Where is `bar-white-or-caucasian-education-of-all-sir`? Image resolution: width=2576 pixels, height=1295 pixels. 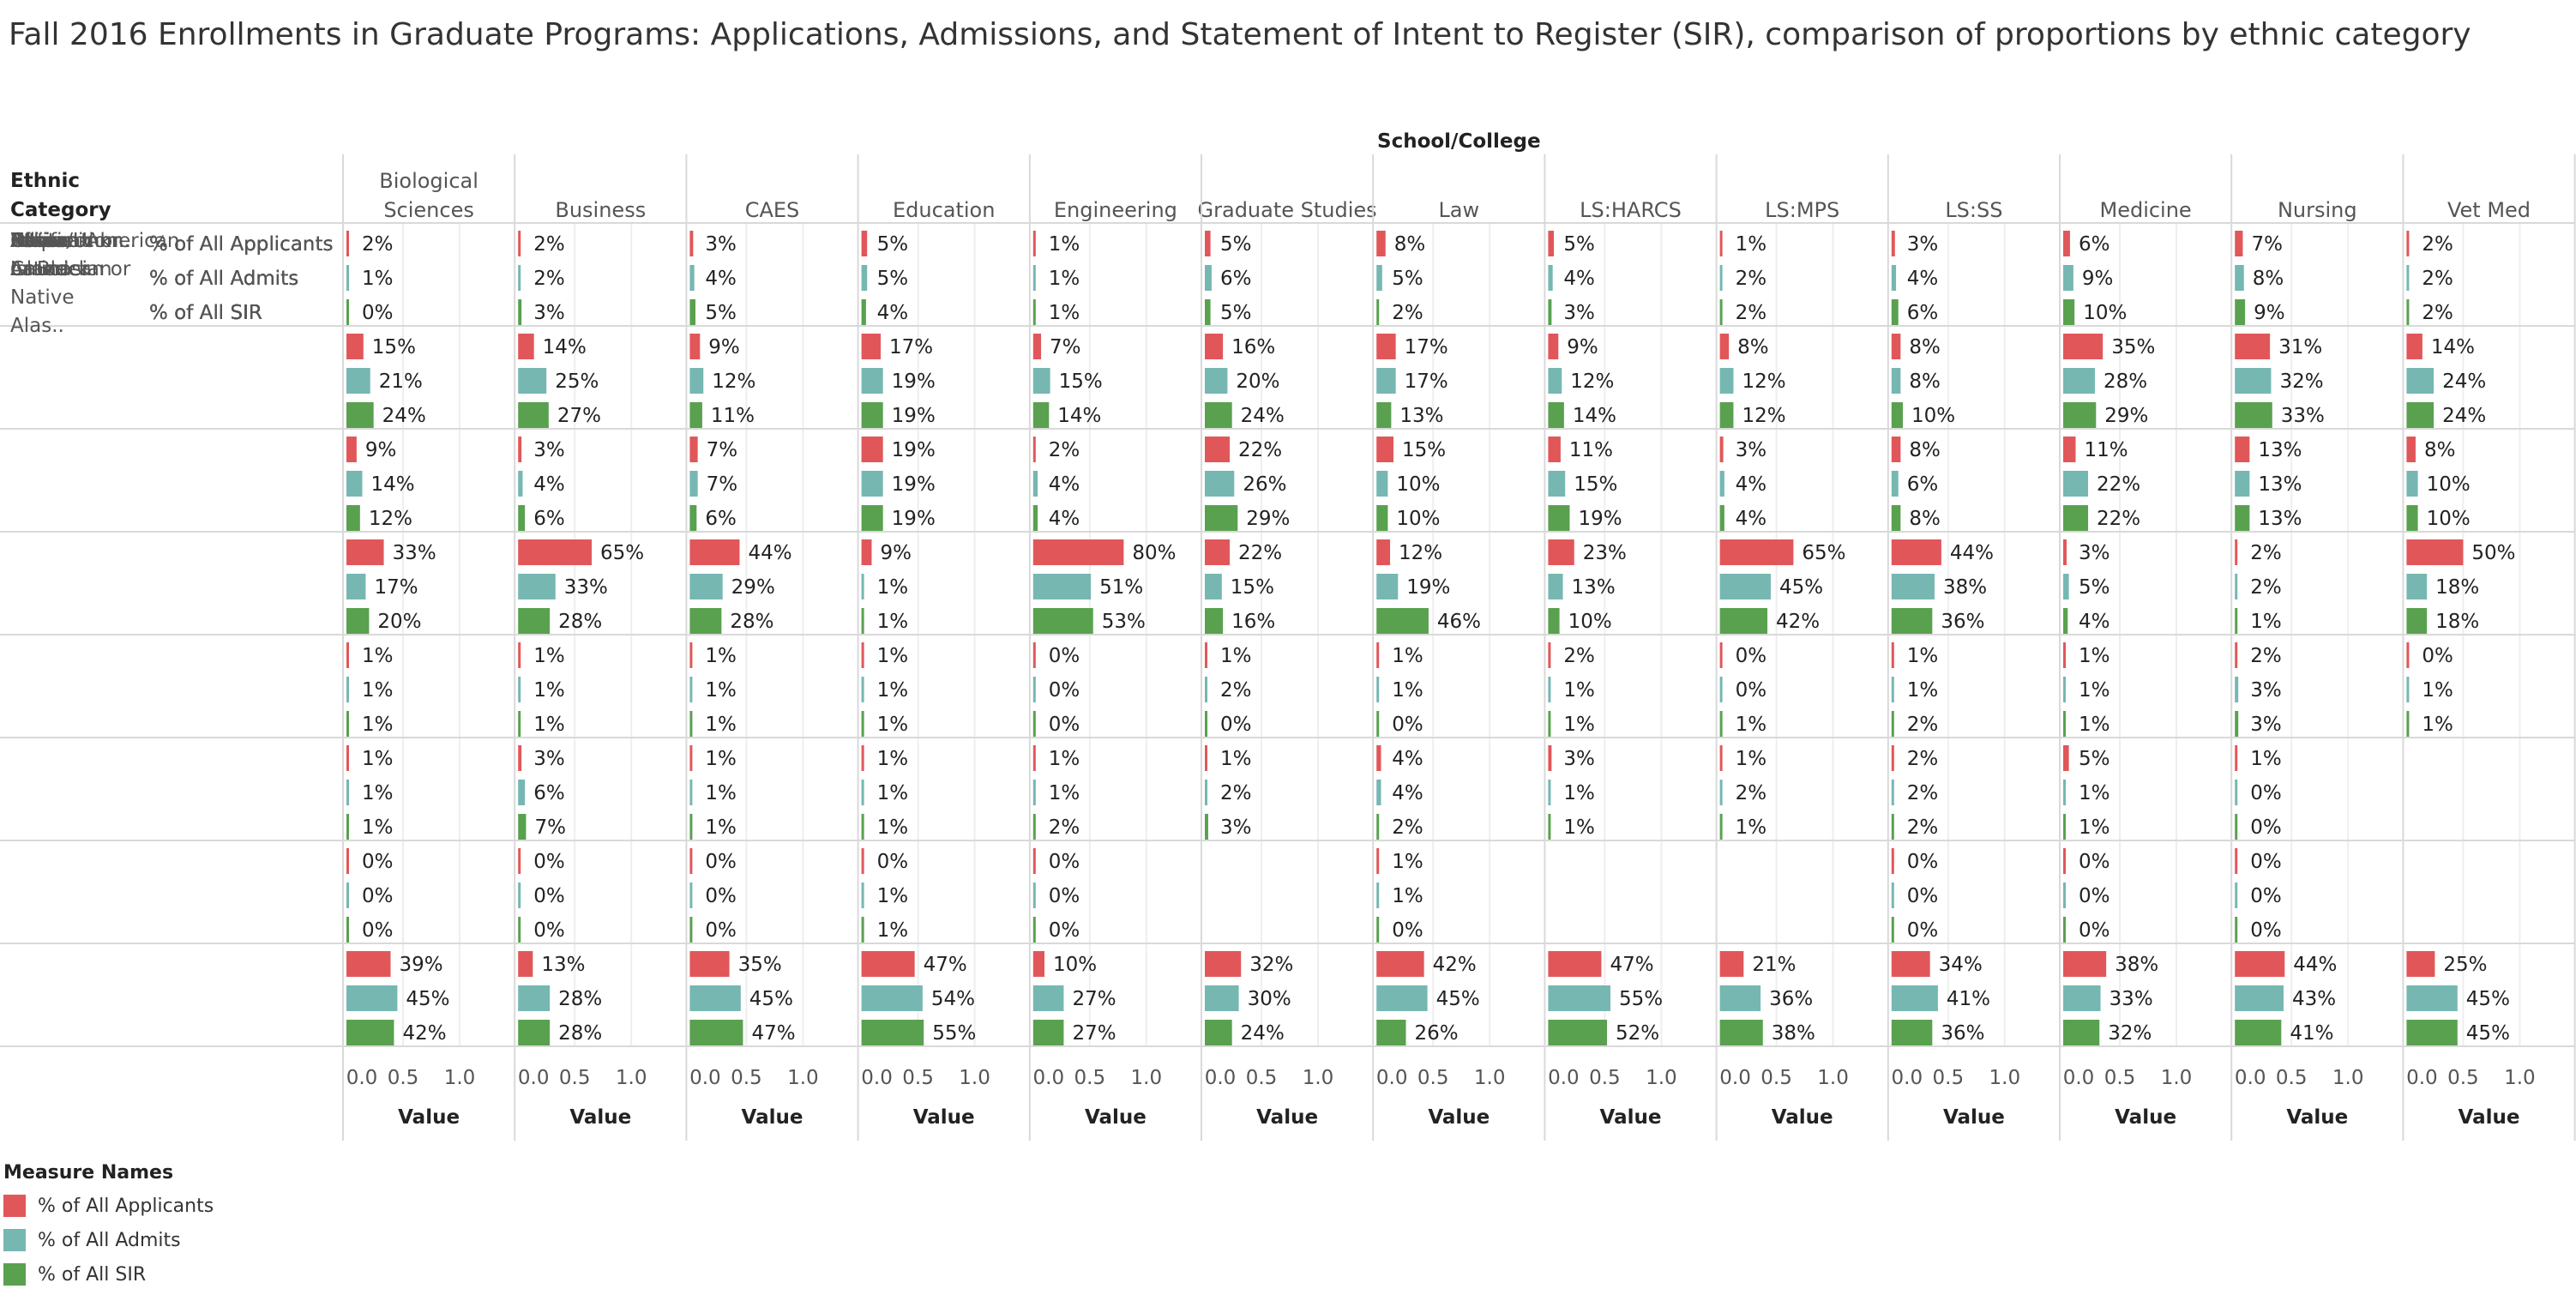 bar-white-or-caucasian-education-of-all-sir is located at coordinates (893, 1032).